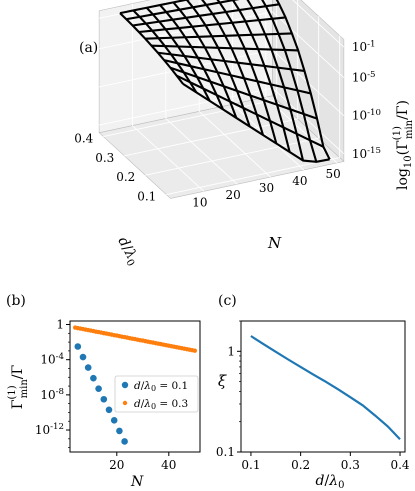 Image resolution: width=415 pixels, height=491 pixels. Describe the element at coordinates (194, 350) in the screenshot. I see `point-d-0.3` at that location.